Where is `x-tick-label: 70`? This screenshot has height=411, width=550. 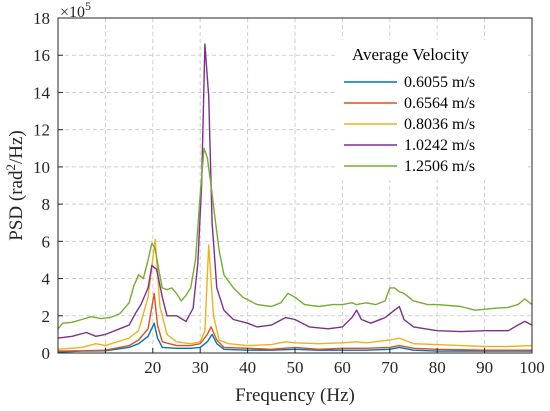 x-tick-label: 70 is located at coordinates (389, 367).